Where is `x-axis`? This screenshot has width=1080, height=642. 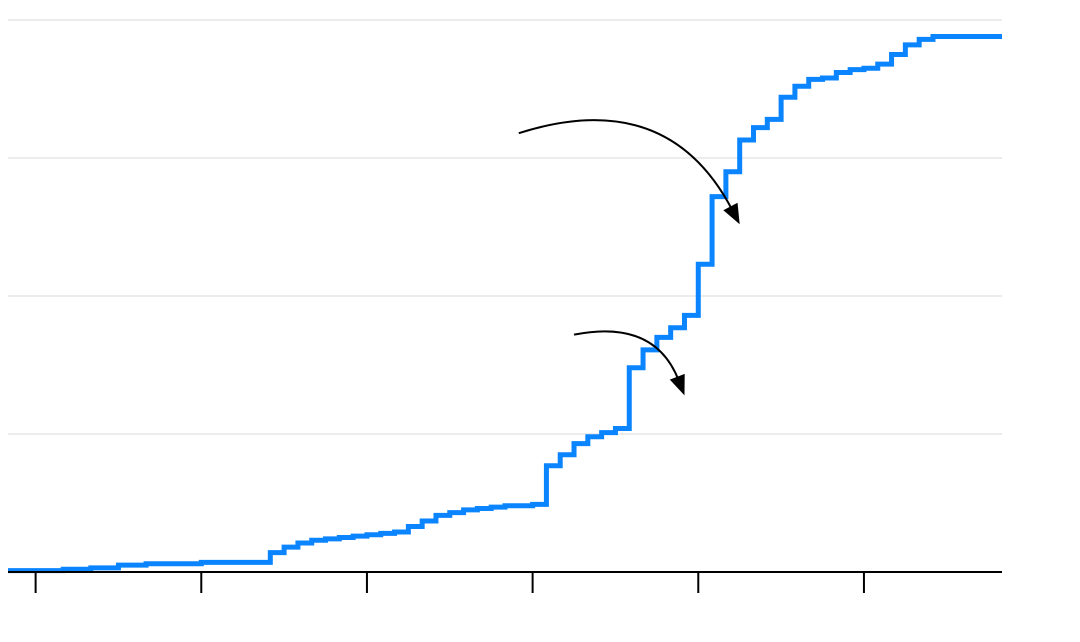
x-axis is located at coordinates (505, 582).